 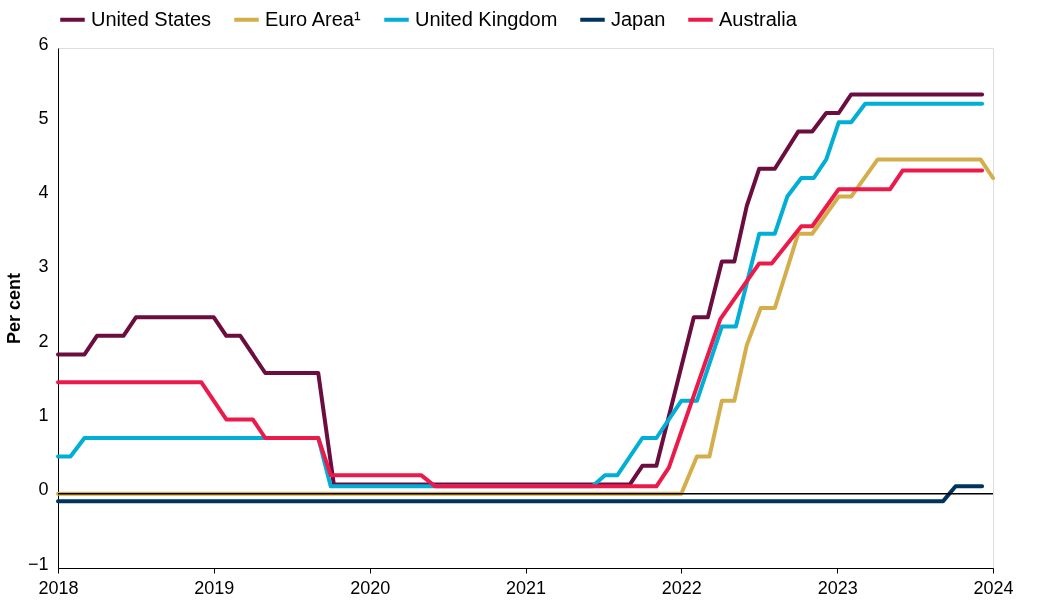 What do you see at coordinates (13, 308) in the screenshot?
I see `y-axis-title: Per cent` at bounding box center [13, 308].